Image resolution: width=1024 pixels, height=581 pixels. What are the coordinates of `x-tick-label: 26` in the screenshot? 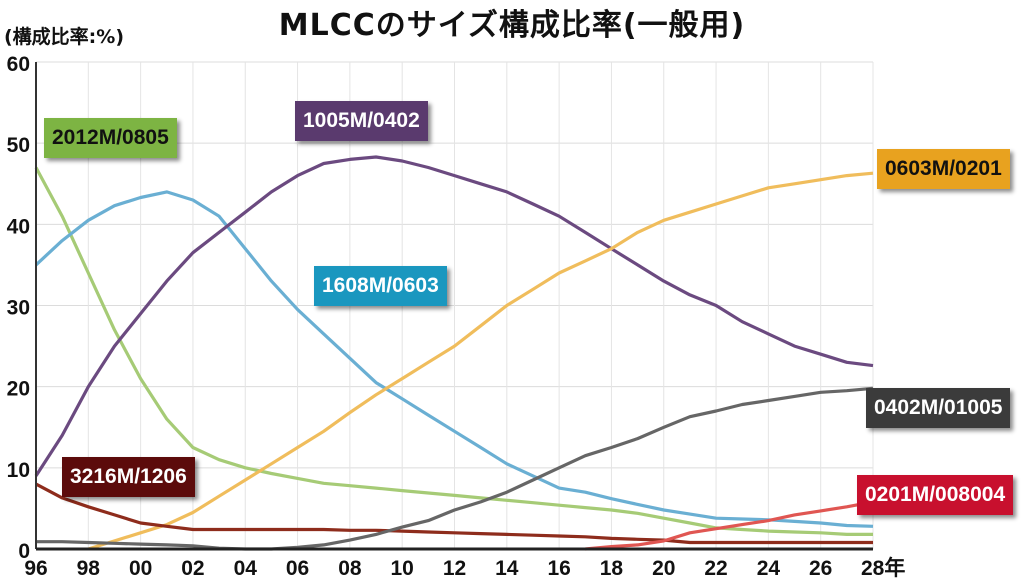 It's located at (820, 568).